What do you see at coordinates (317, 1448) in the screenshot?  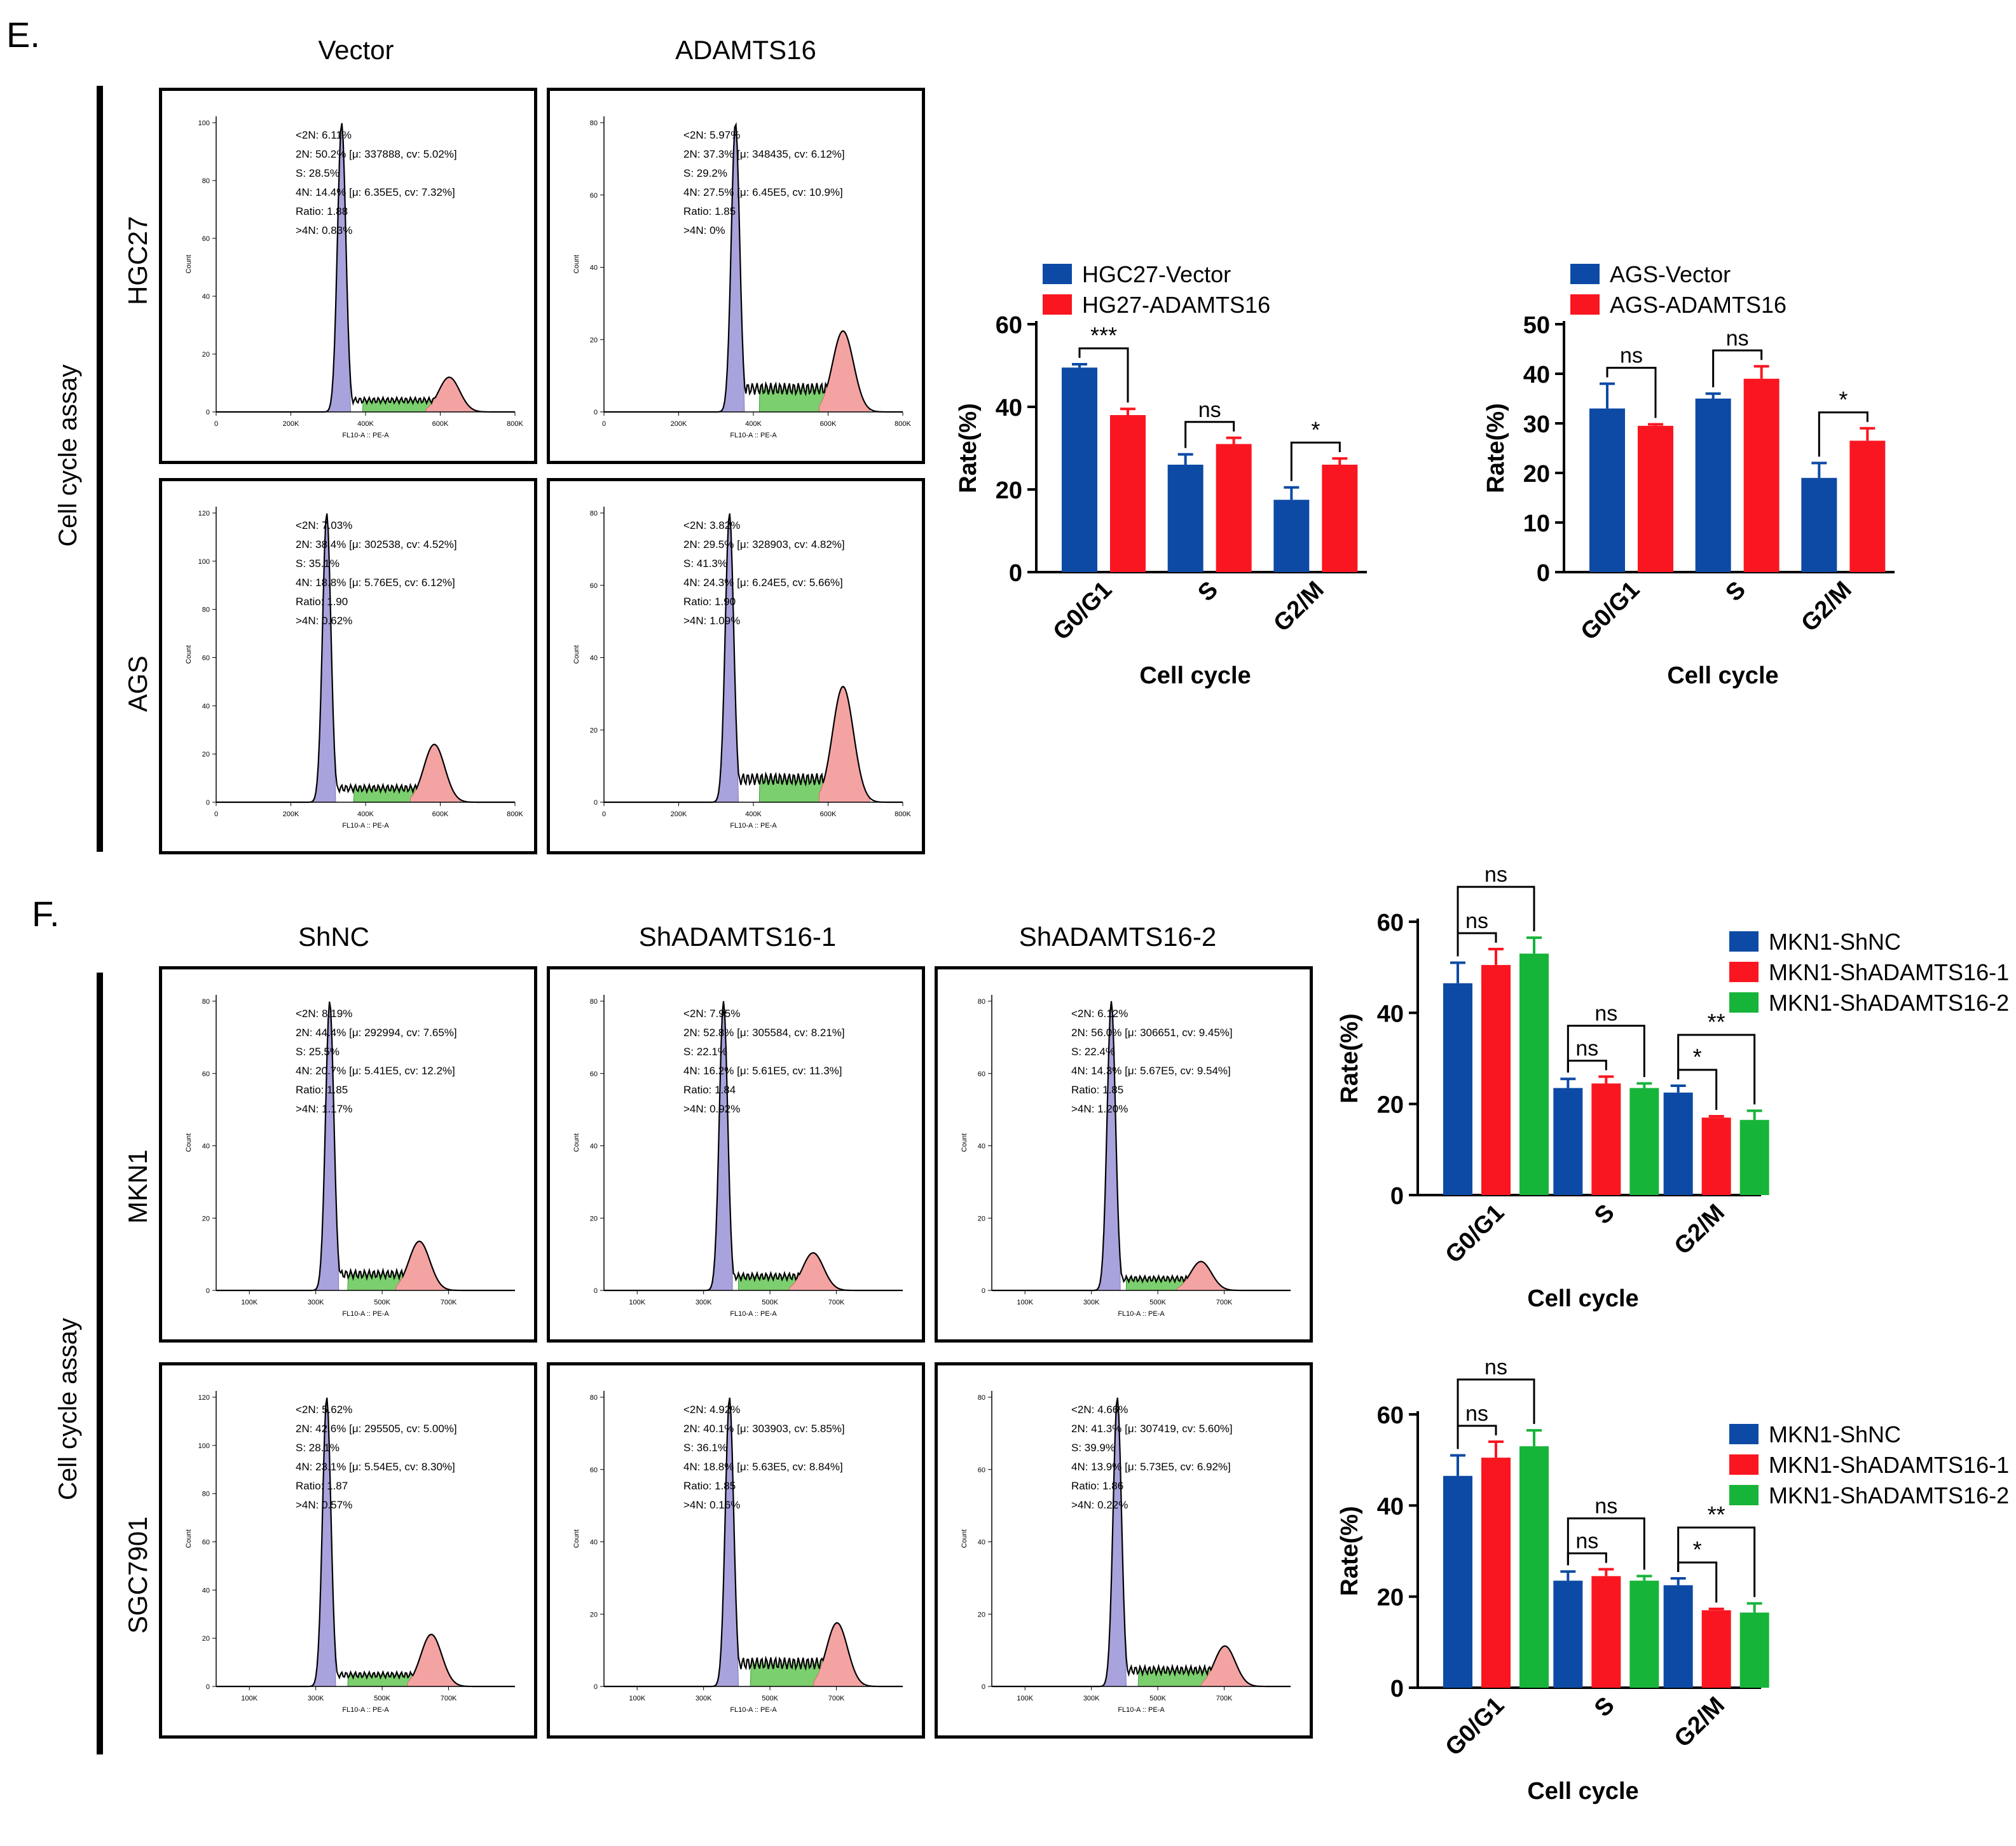 I see `flow-stat-line: S: 28.1%` at bounding box center [317, 1448].